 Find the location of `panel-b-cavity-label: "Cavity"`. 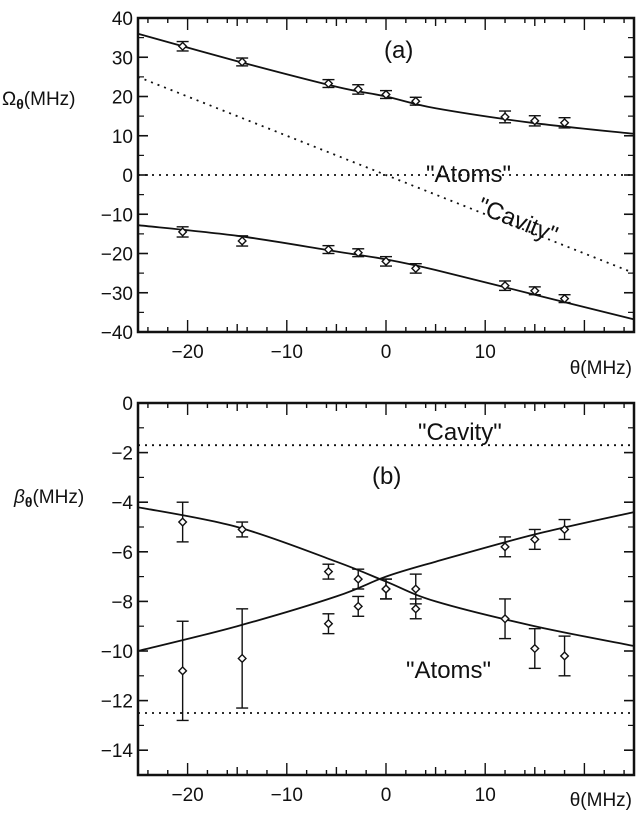

panel-b-cavity-label: "Cavity" is located at coordinates (460, 432).